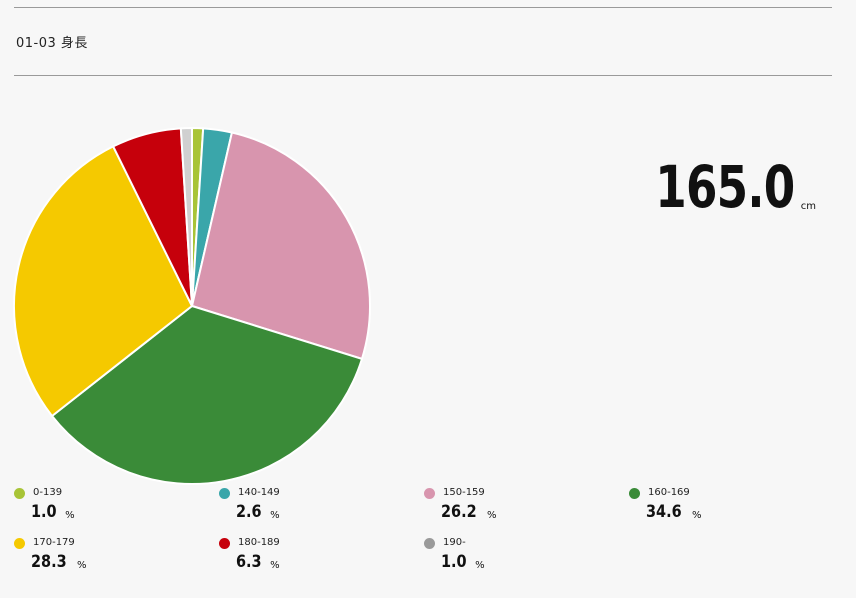  What do you see at coordinates (321, 557) in the screenshot?
I see `legend-item: 180-189 6.3%` at bounding box center [321, 557].